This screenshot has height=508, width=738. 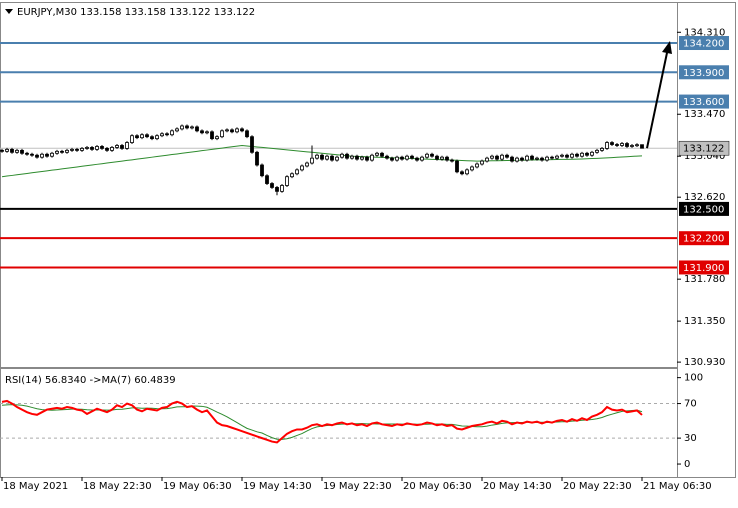 What do you see at coordinates (9, 11) in the screenshot?
I see `menu-triangle` at bounding box center [9, 11].